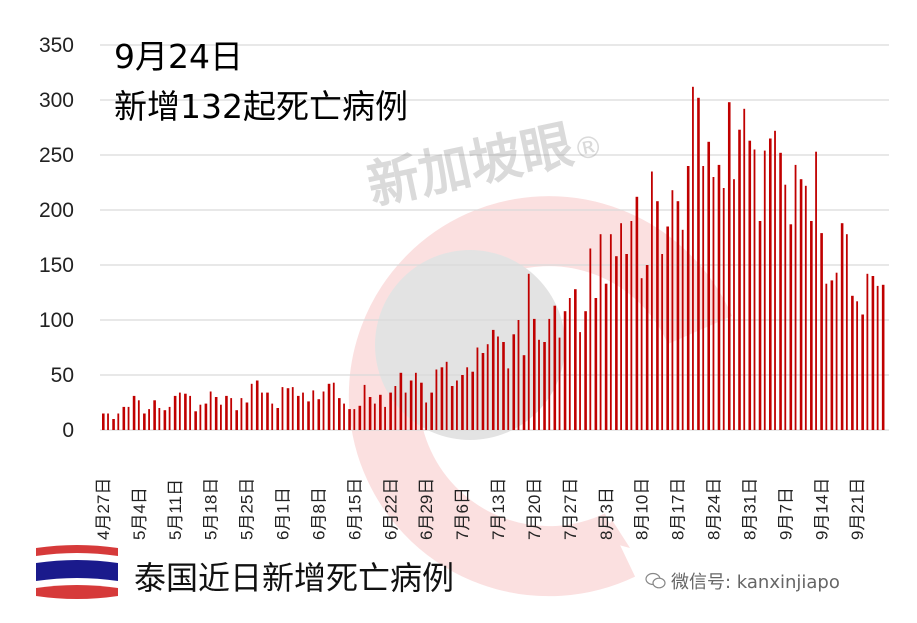 The image size is (917, 623). Describe the element at coordinates (211, 509) in the screenshot. I see `x-tick-label: 5月18日` at that location.